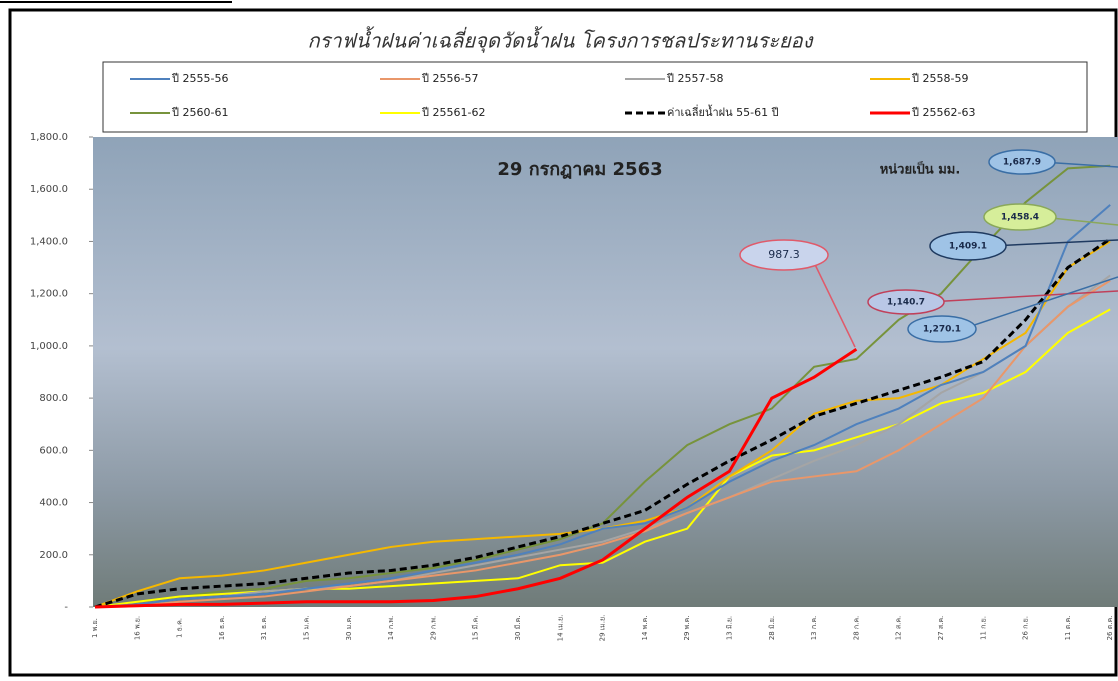 This screenshot has height=681, width=1118. I want to click on x-tick-label: 13 ก.ค., so click(814, 628).